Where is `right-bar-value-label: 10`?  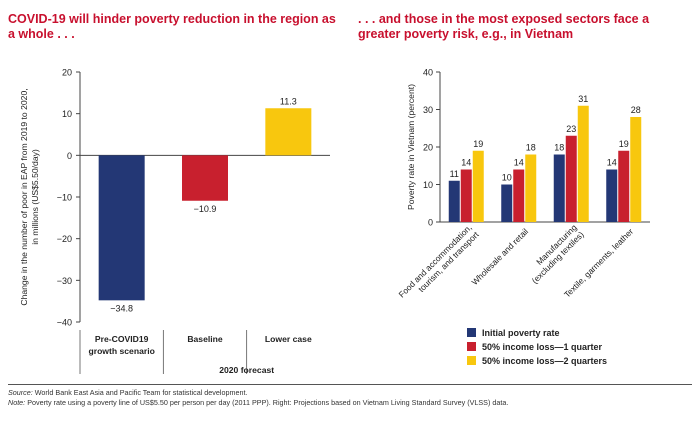
right-bar-value-label: 10 is located at coordinates (507, 178).